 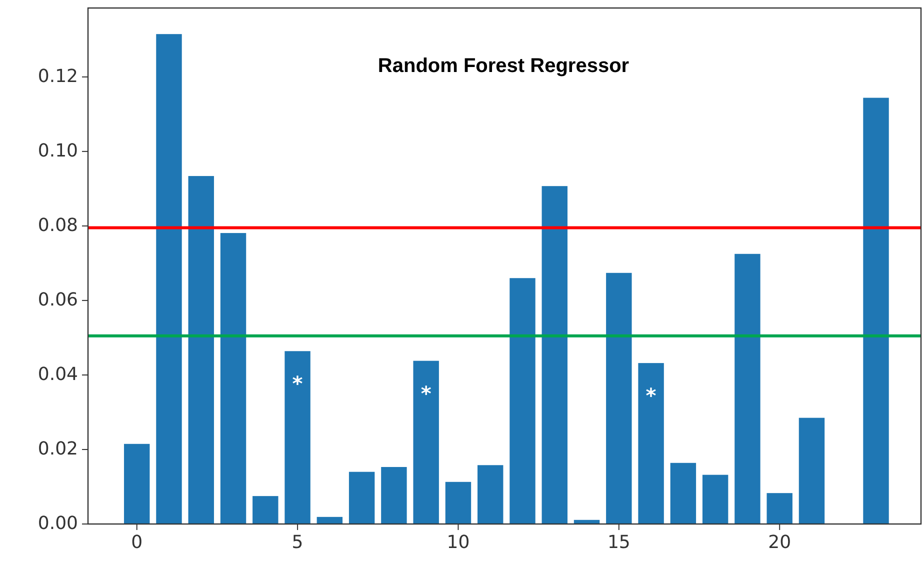 I want to click on y-tick-label: 0.04, so click(x=58, y=374).